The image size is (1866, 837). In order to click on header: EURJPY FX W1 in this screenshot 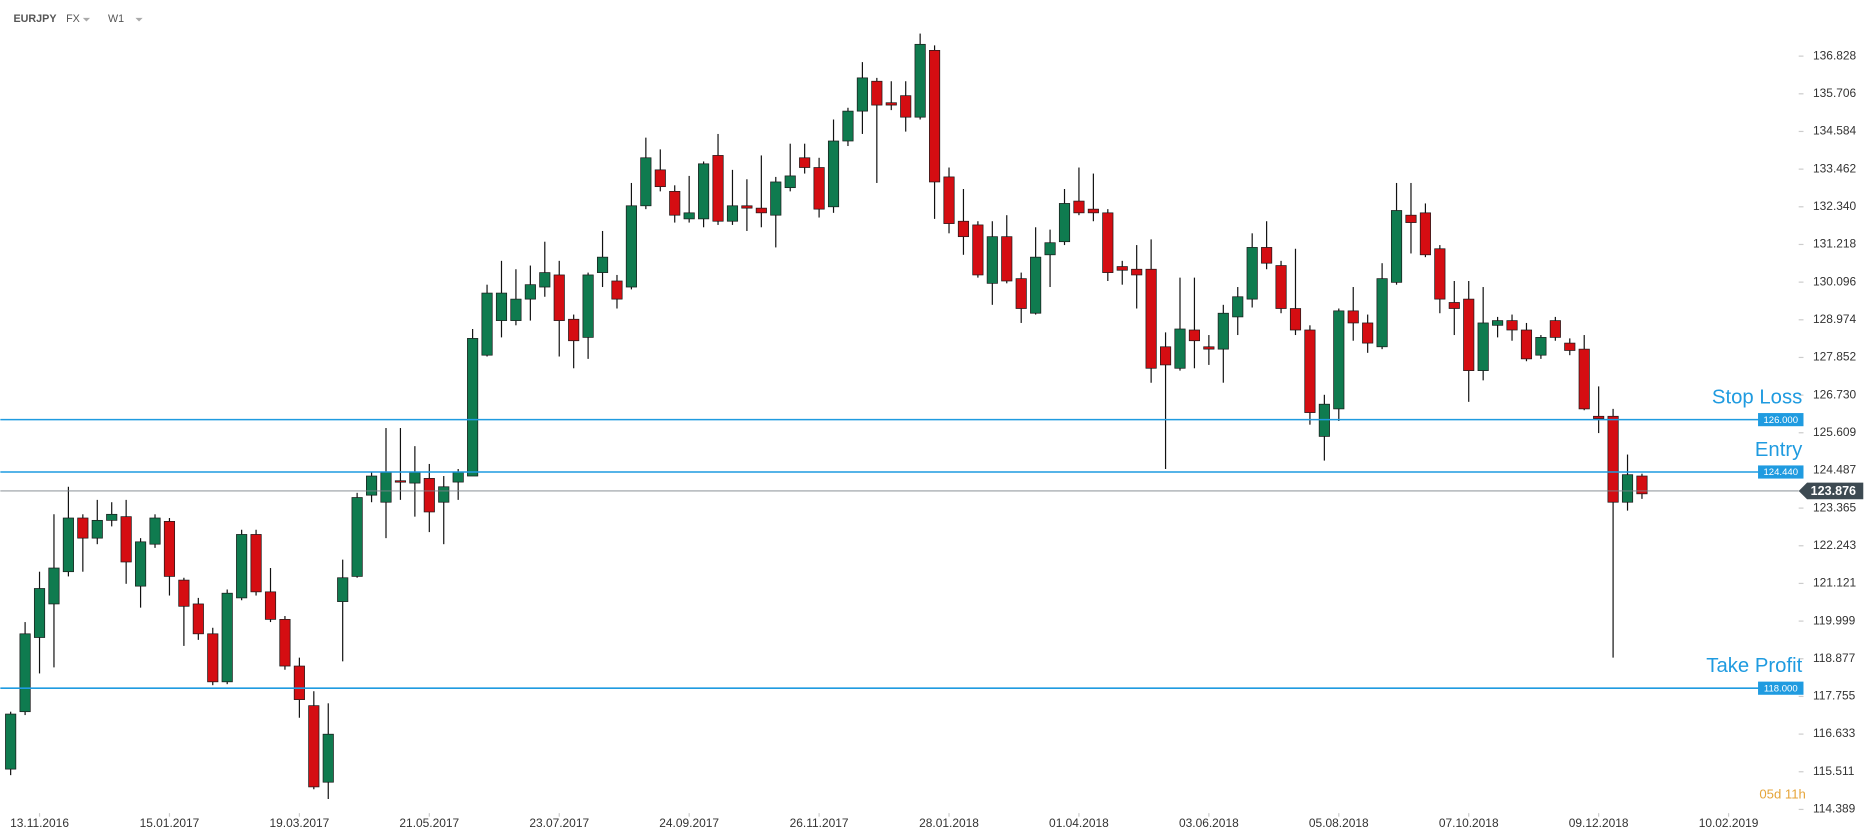, I will do `click(78, 19)`.